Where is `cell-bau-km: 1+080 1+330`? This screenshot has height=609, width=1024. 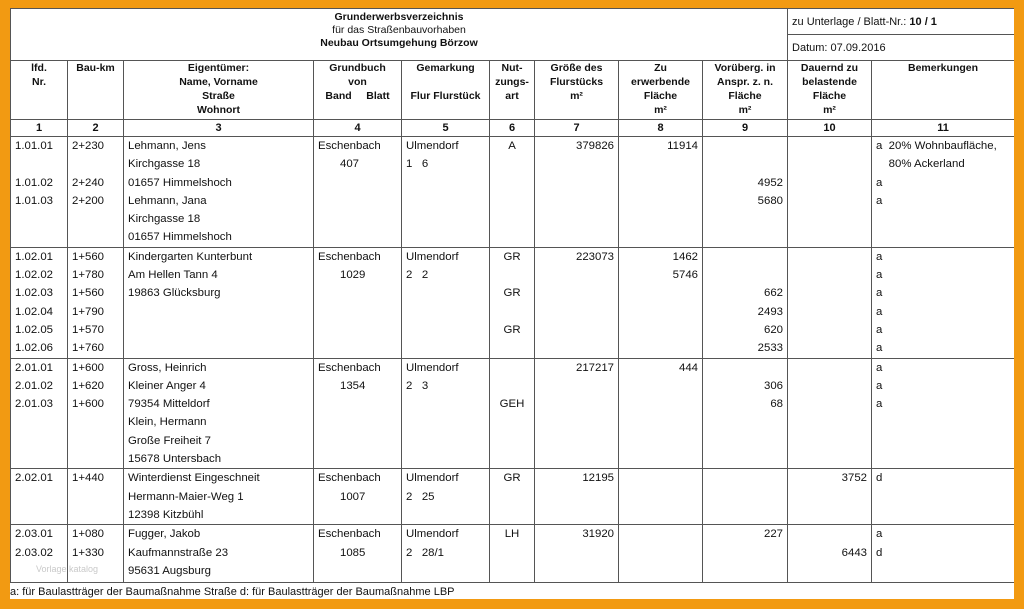
cell-bau-km: 1+080 1+330 is located at coordinates (95, 554).